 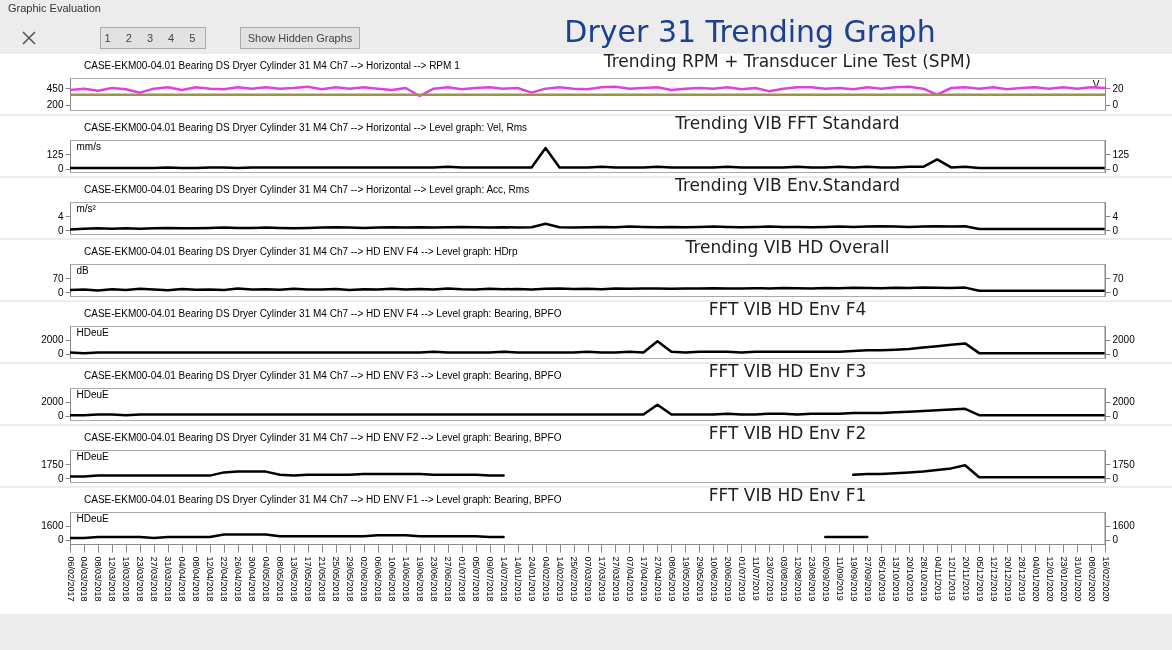 What do you see at coordinates (224, 579) in the screenshot?
I see `x-tick-label: 22/04/2018` at bounding box center [224, 579].